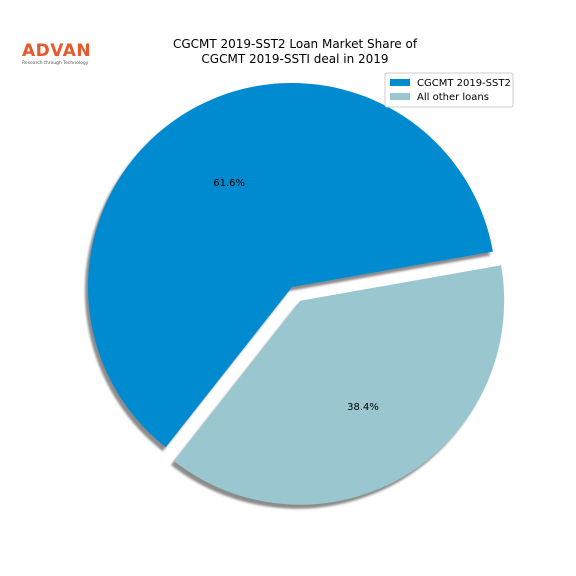 Image resolution: width=576 pixels, height=576 pixels. Describe the element at coordinates (229, 183) in the screenshot. I see `slice-percent-label-1: 61.6%` at that location.